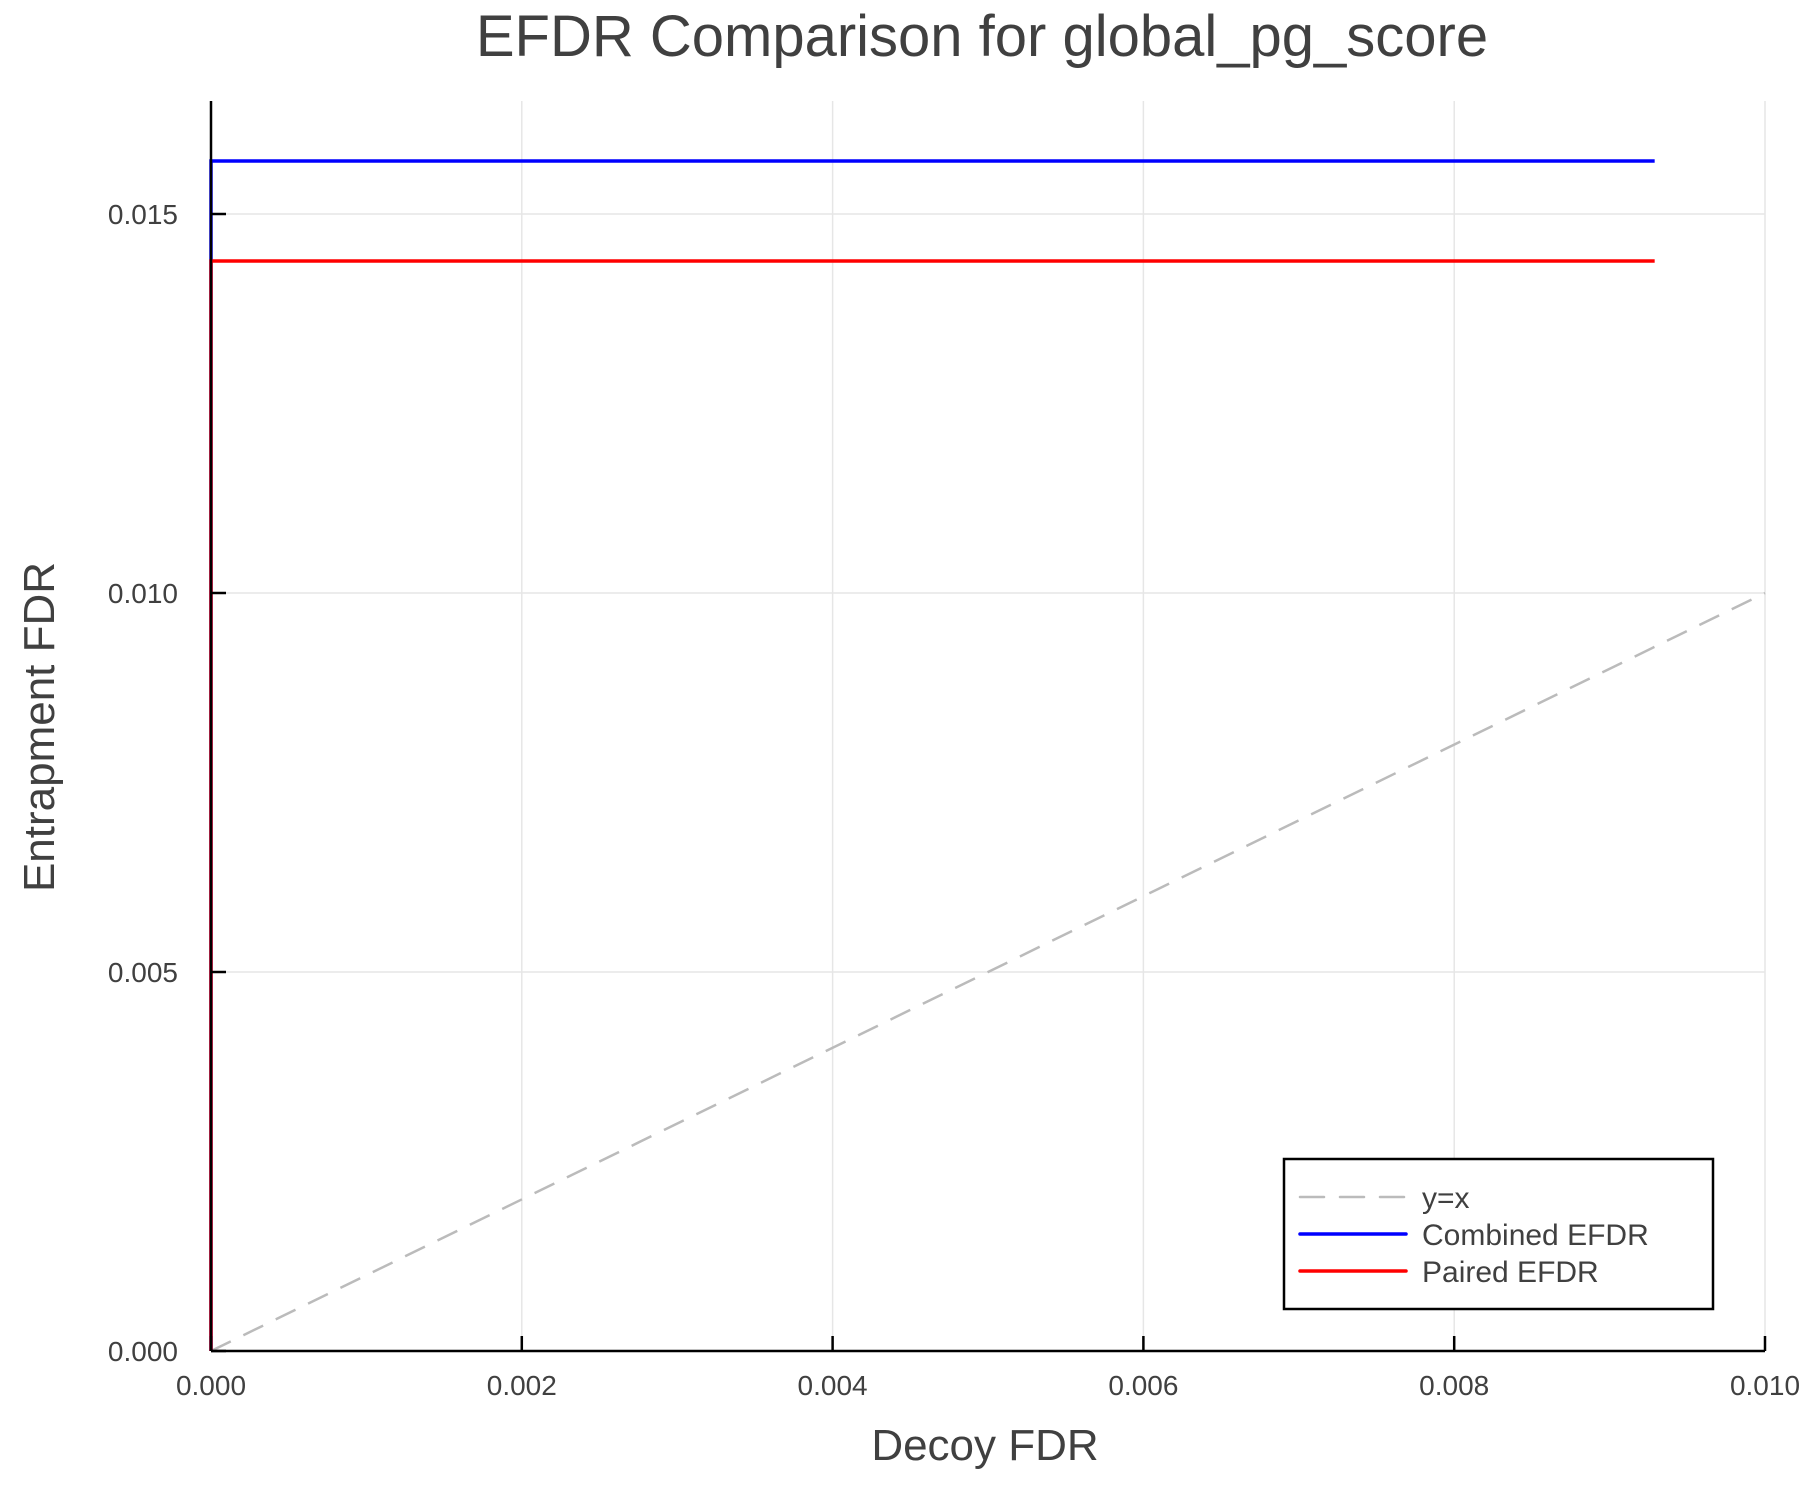 The image size is (1800, 1500). I want to click on legend: y=x Combined EFDR Paired EFDR, so click(1498, 1234).